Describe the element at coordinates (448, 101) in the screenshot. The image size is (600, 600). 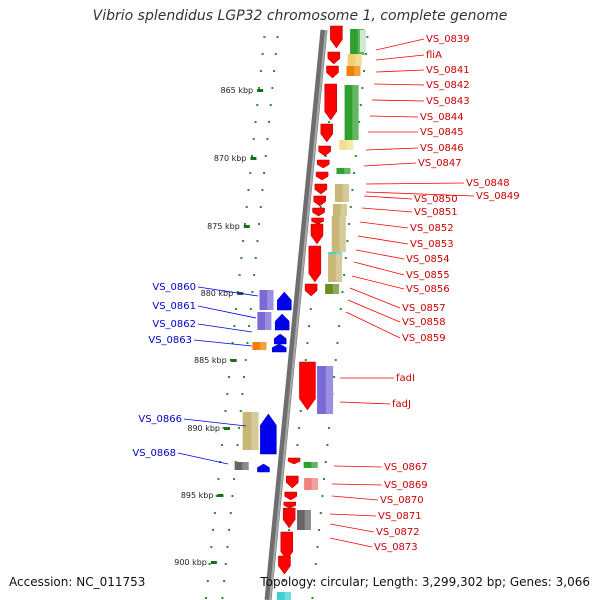
I see `gene-label: VS_0843` at that location.